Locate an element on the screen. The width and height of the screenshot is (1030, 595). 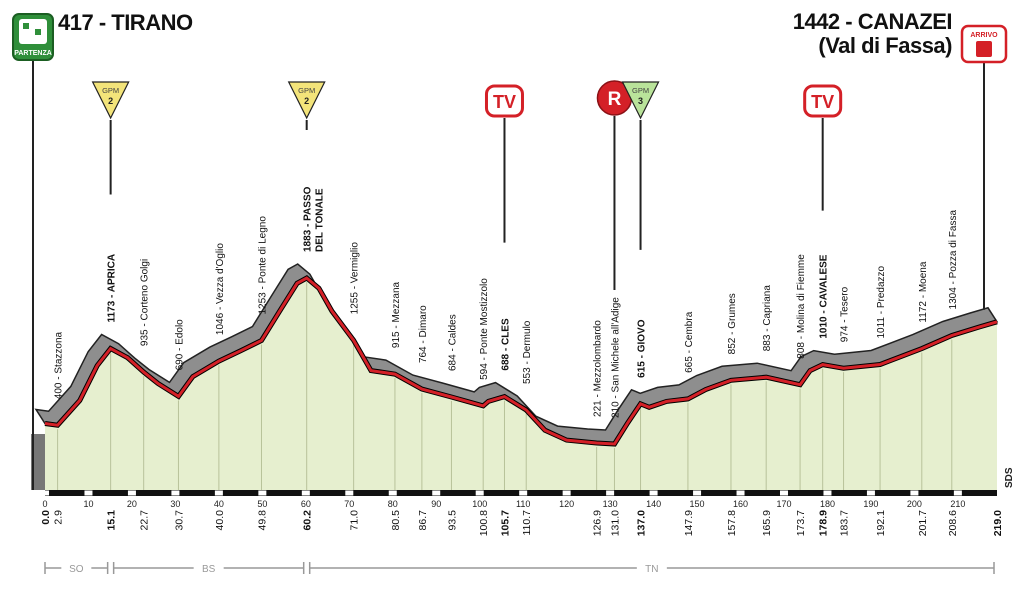
x-axis-tick-label: 160 is located at coordinates (740, 504).